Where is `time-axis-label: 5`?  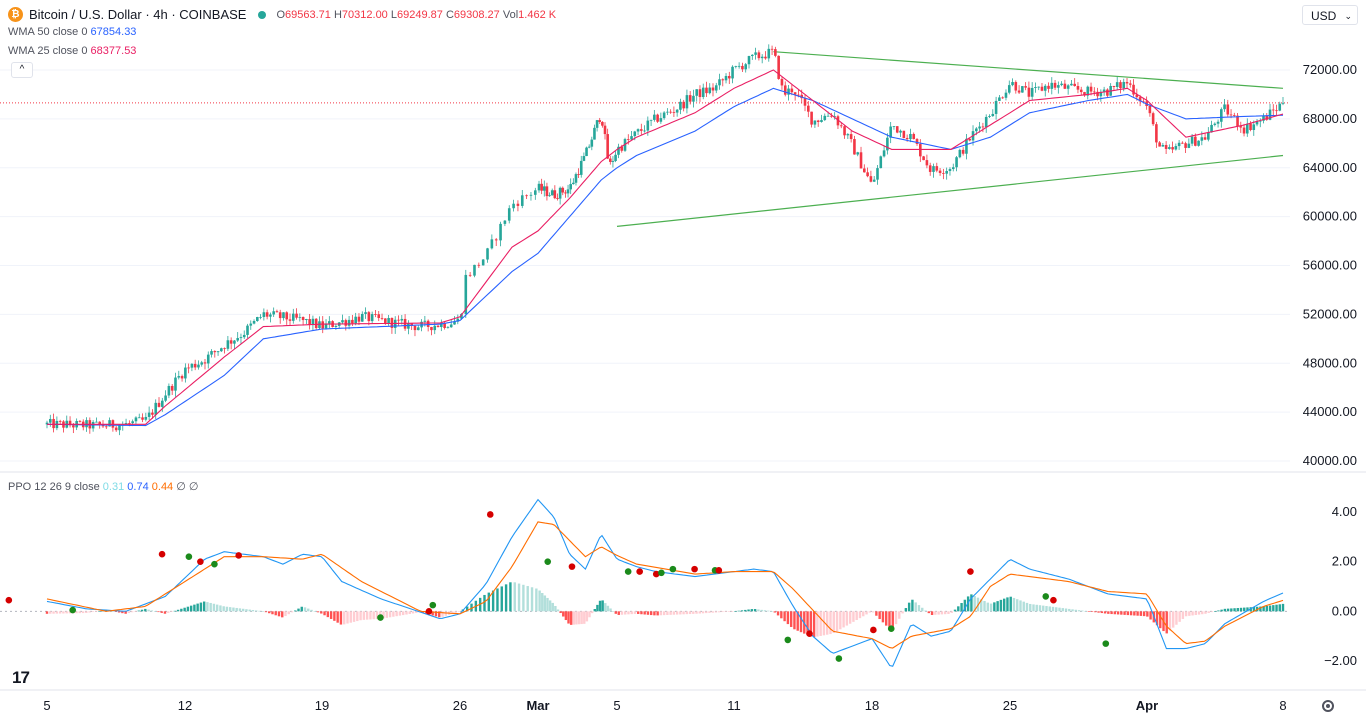 time-axis-label: 5 is located at coordinates (616, 705).